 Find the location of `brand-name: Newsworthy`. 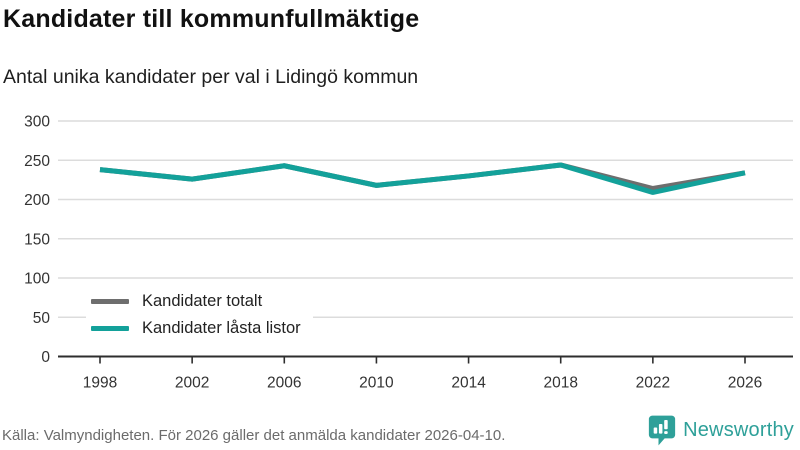

brand-name: Newsworthy is located at coordinates (738, 430).